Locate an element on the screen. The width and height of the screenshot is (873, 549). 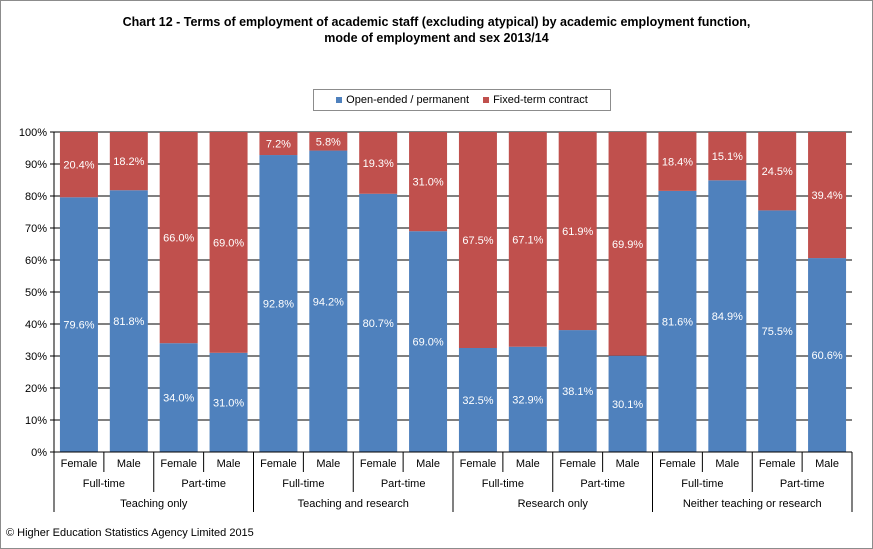
chart-title-line-2: mode of employment and sex 2013/14 is located at coordinates (436, 38).